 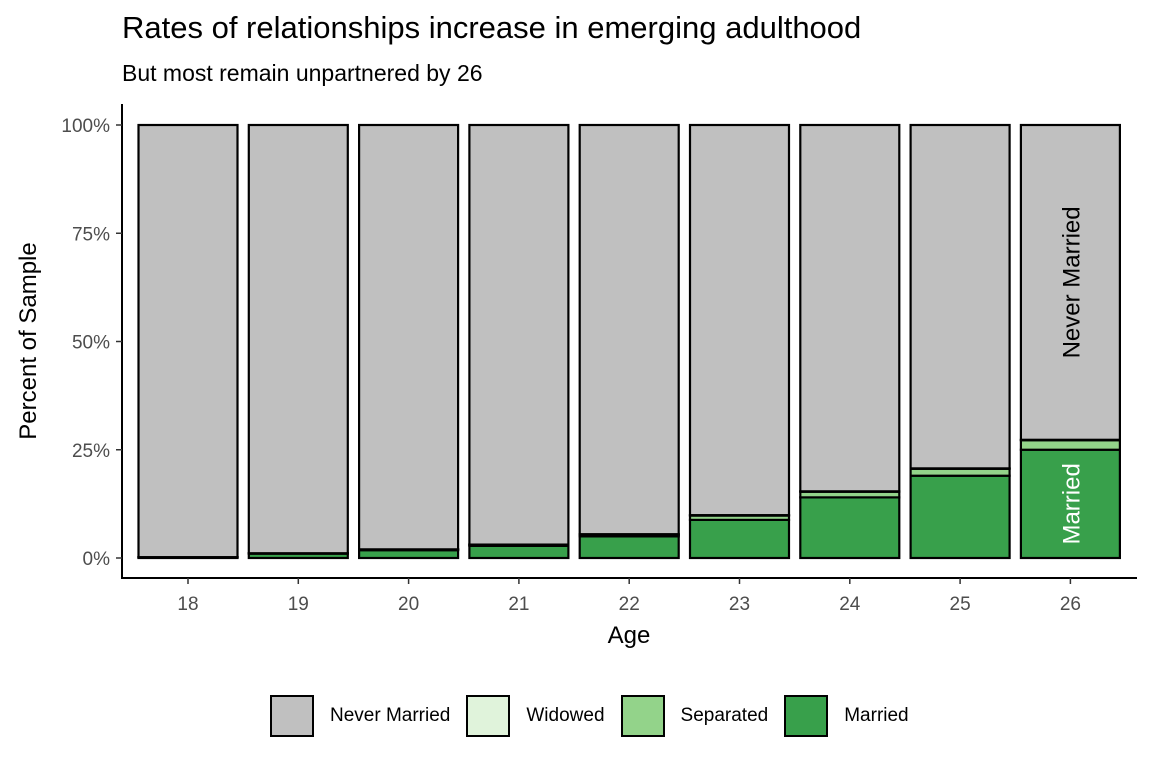 What do you see at coordinates (408, 604) in the screenshot?
I see `x-tick-label: 20` at bounding box center [408, 604].